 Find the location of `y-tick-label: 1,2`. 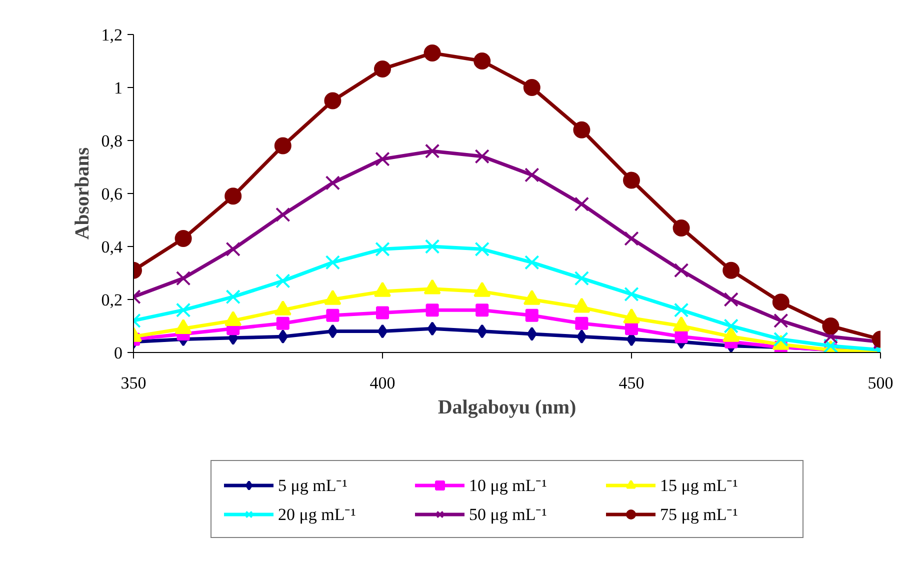

y-tick-label: 1,2 is located at coordinates (111, 35).